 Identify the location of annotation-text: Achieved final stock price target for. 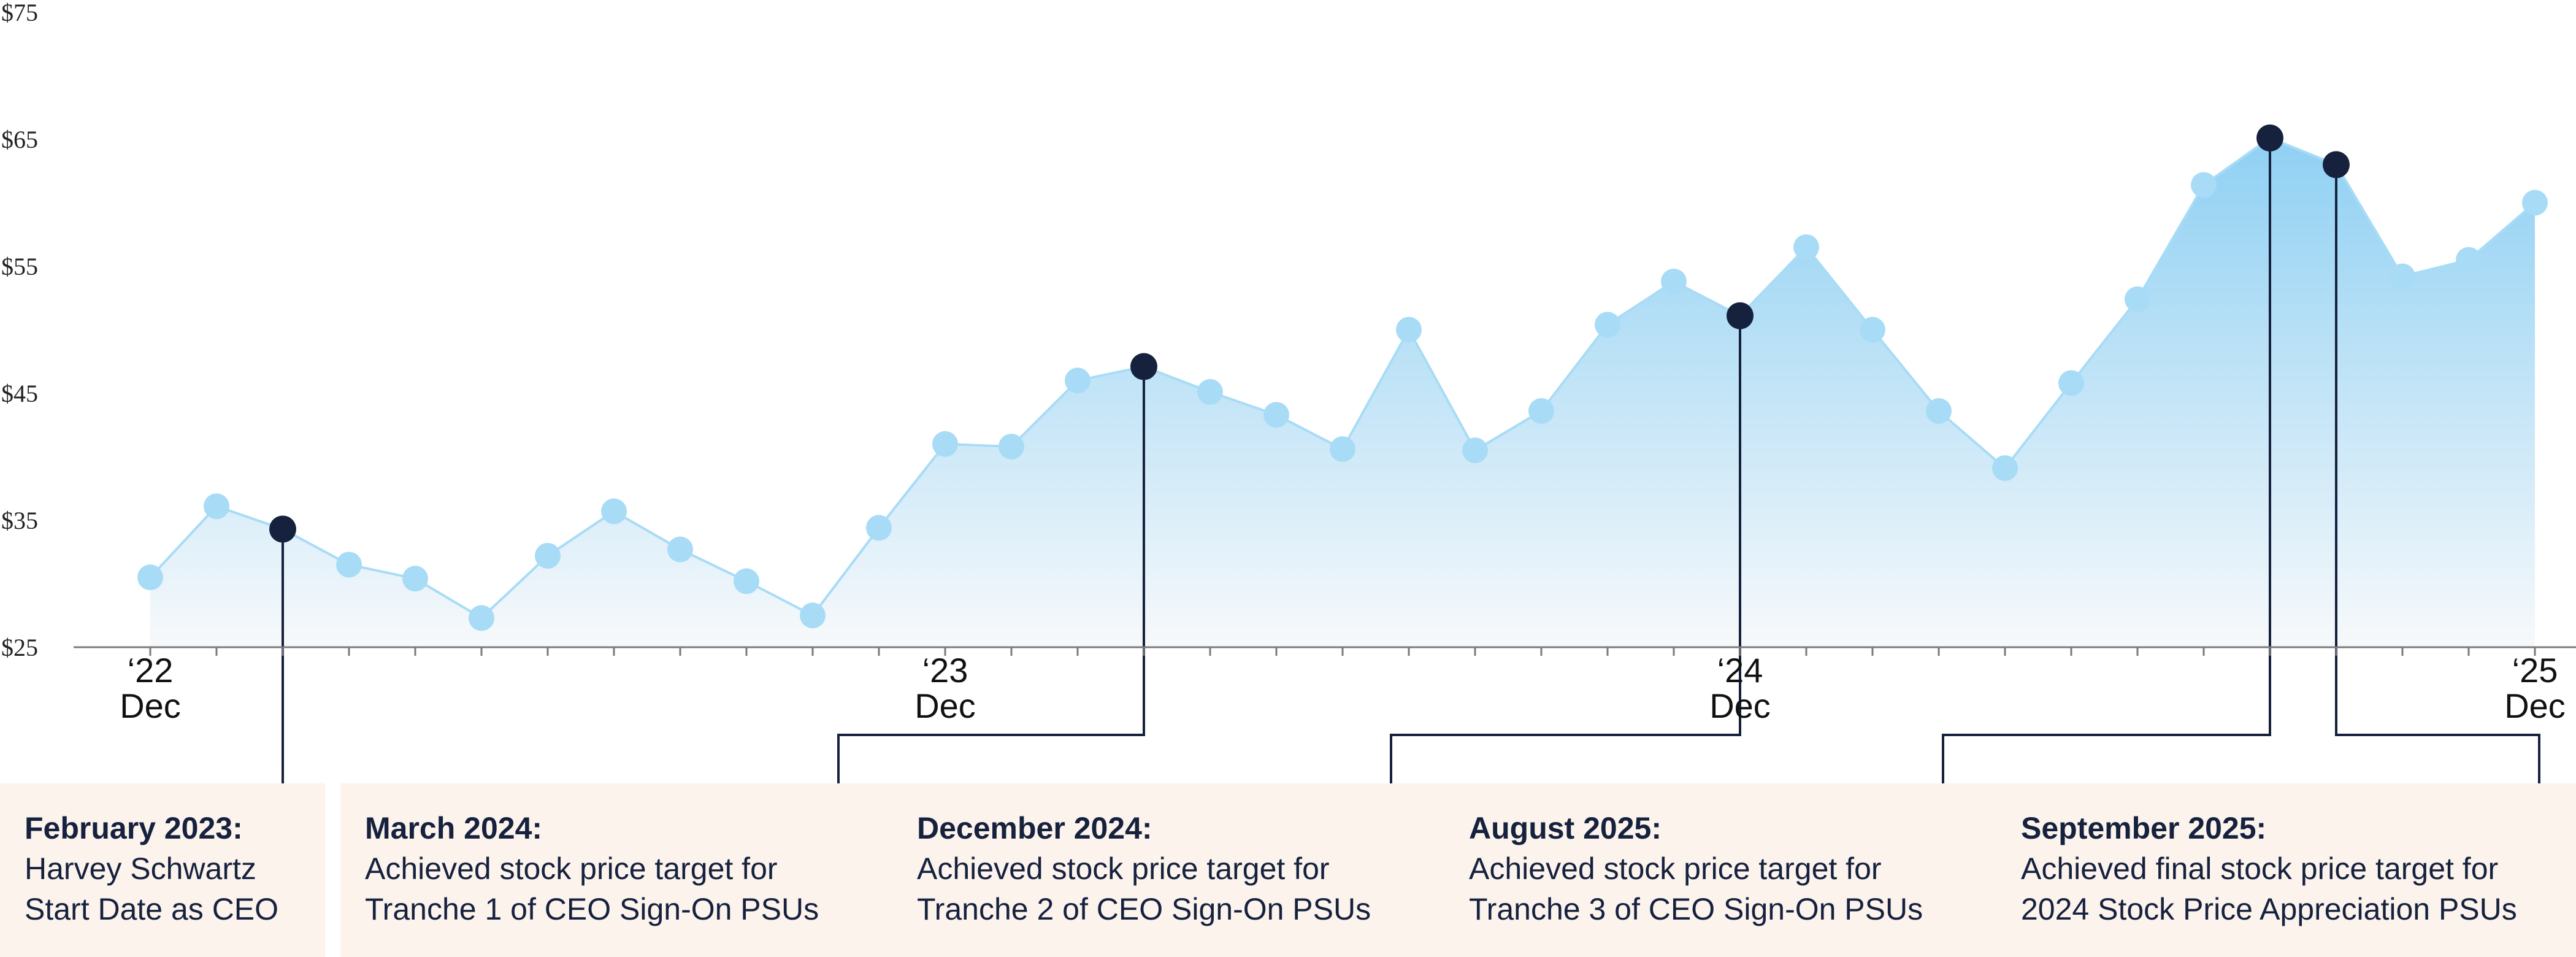
(2260, 869).